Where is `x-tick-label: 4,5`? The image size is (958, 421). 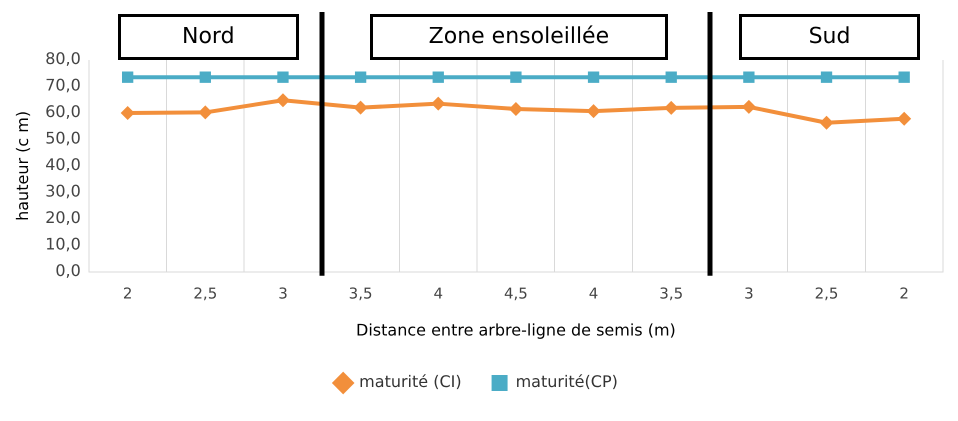 x-tick-label: 4,5 is located at coordinates (516, 293).